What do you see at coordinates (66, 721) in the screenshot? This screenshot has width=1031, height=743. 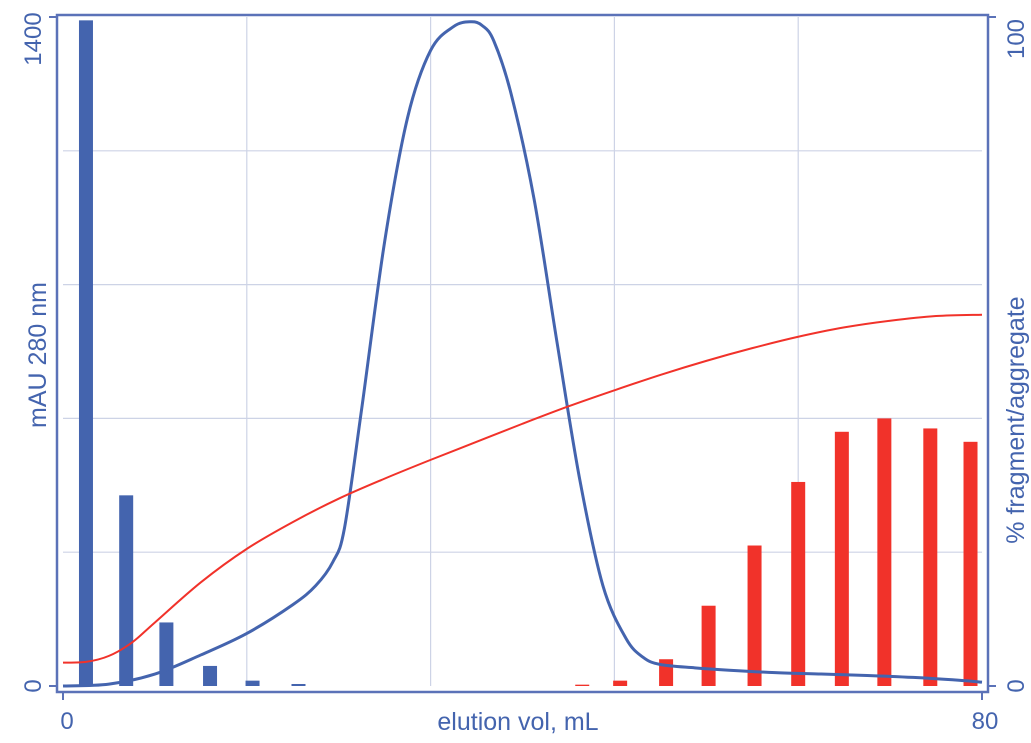 I see `x-tick-label: 0` at bounding box center [66, 721].